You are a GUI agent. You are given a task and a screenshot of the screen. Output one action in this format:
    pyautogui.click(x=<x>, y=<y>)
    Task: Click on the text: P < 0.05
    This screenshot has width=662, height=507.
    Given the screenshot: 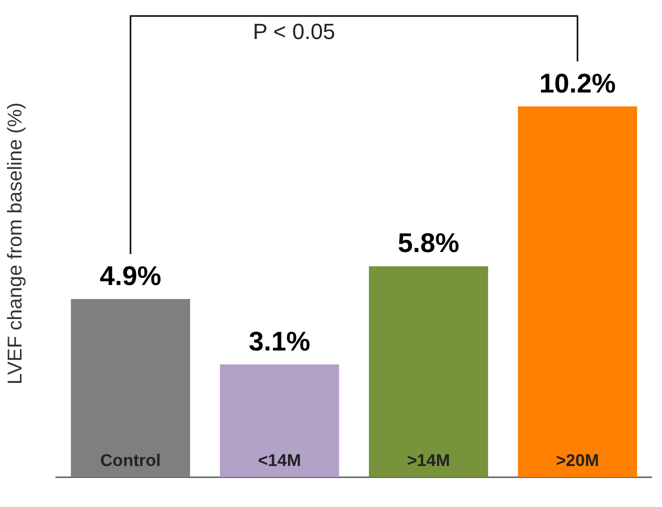 What is the action you would take?
    pyautogui.click(x=294, y=31)
    